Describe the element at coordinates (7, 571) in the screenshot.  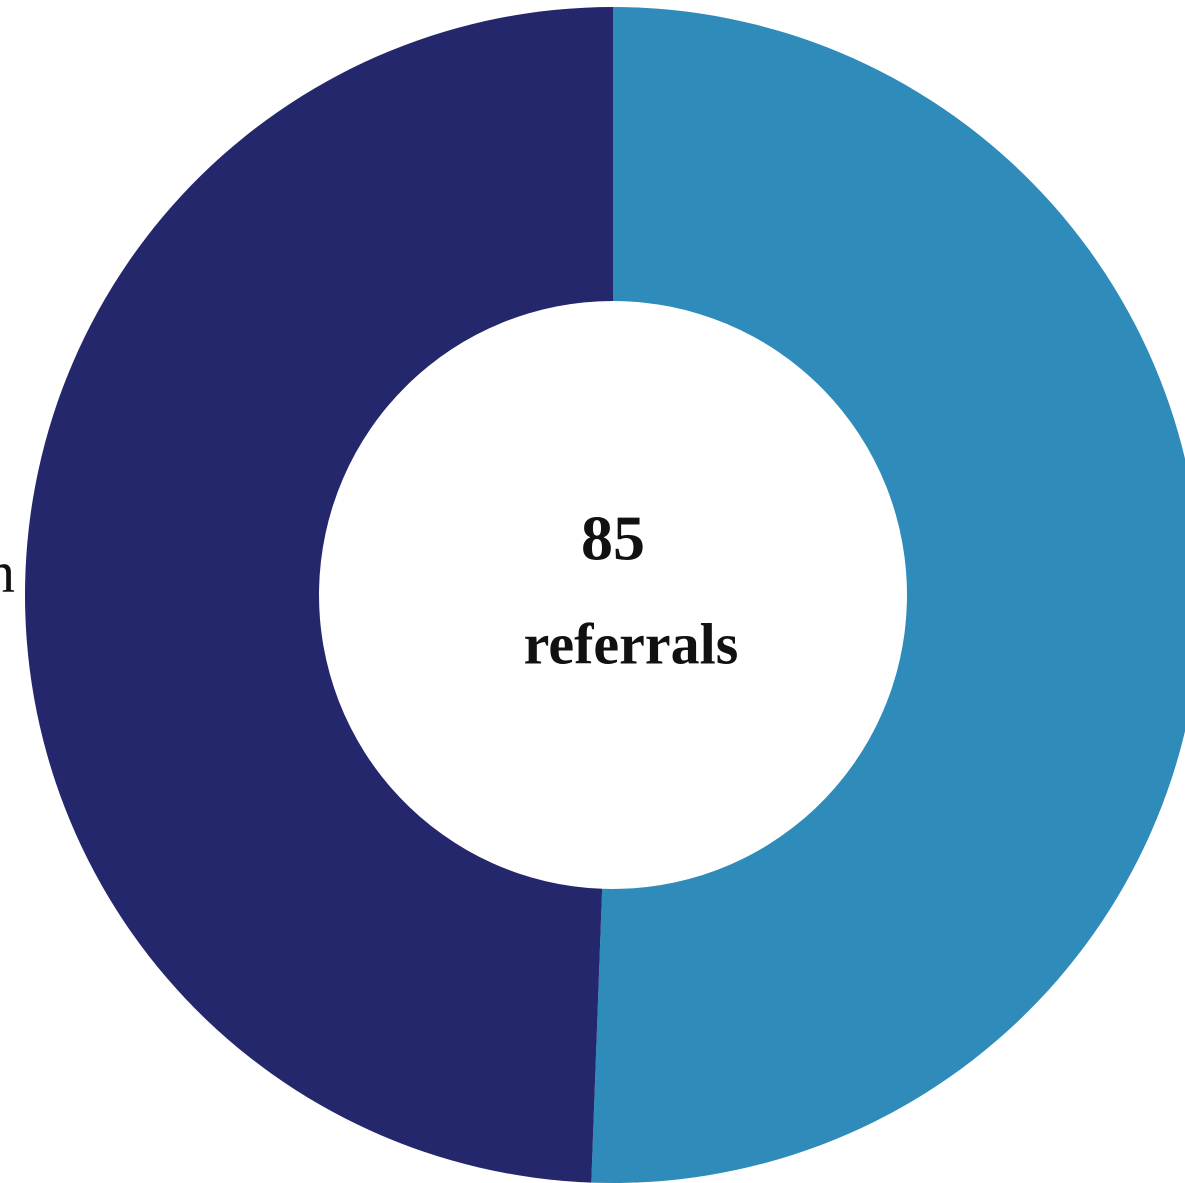
I see `cropped-label: n` at that location.